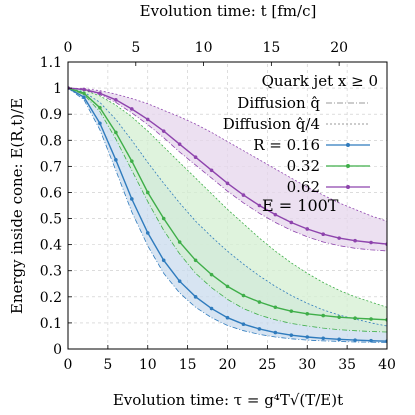 This screenshot has height=415, width=415. I want to click on legend-series-label-0: R = 0.16, so click(286, 145).